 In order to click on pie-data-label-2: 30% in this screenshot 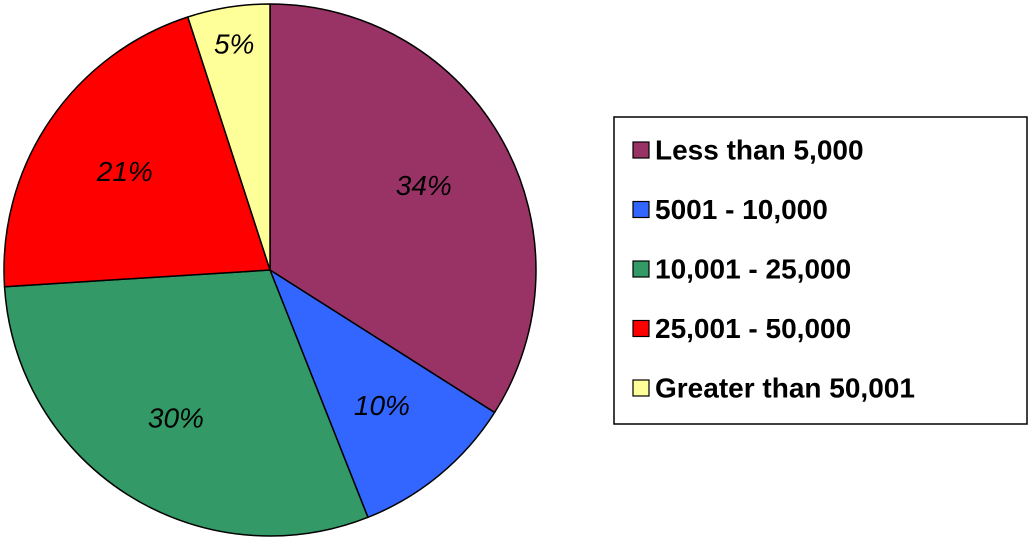, I will do `click(176, 418)`.